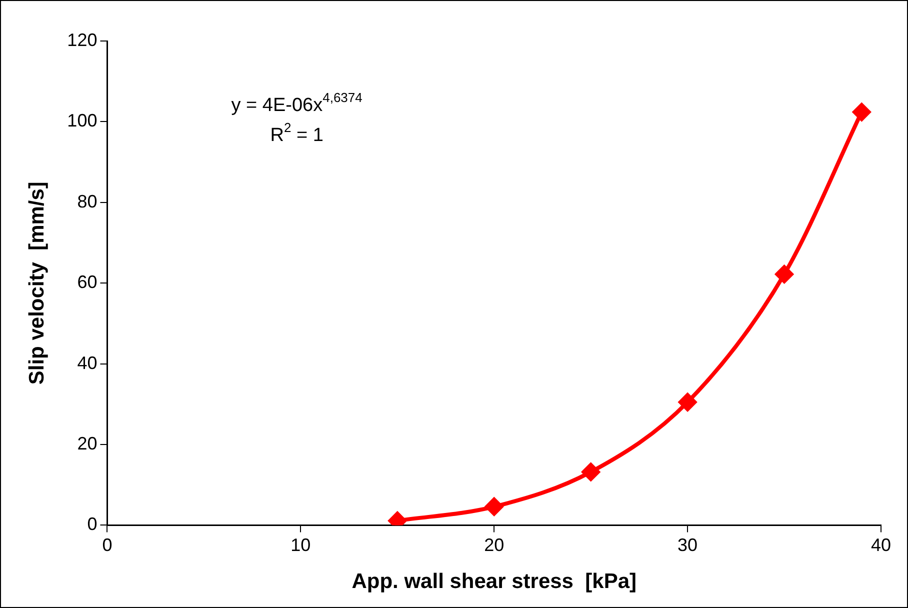 The width and height of the screenshot is (908, 608). What do you see at coordinates (300, 544) in the screenshot?
I see `x-tick-label: 10` at bounding box center [300, 544].